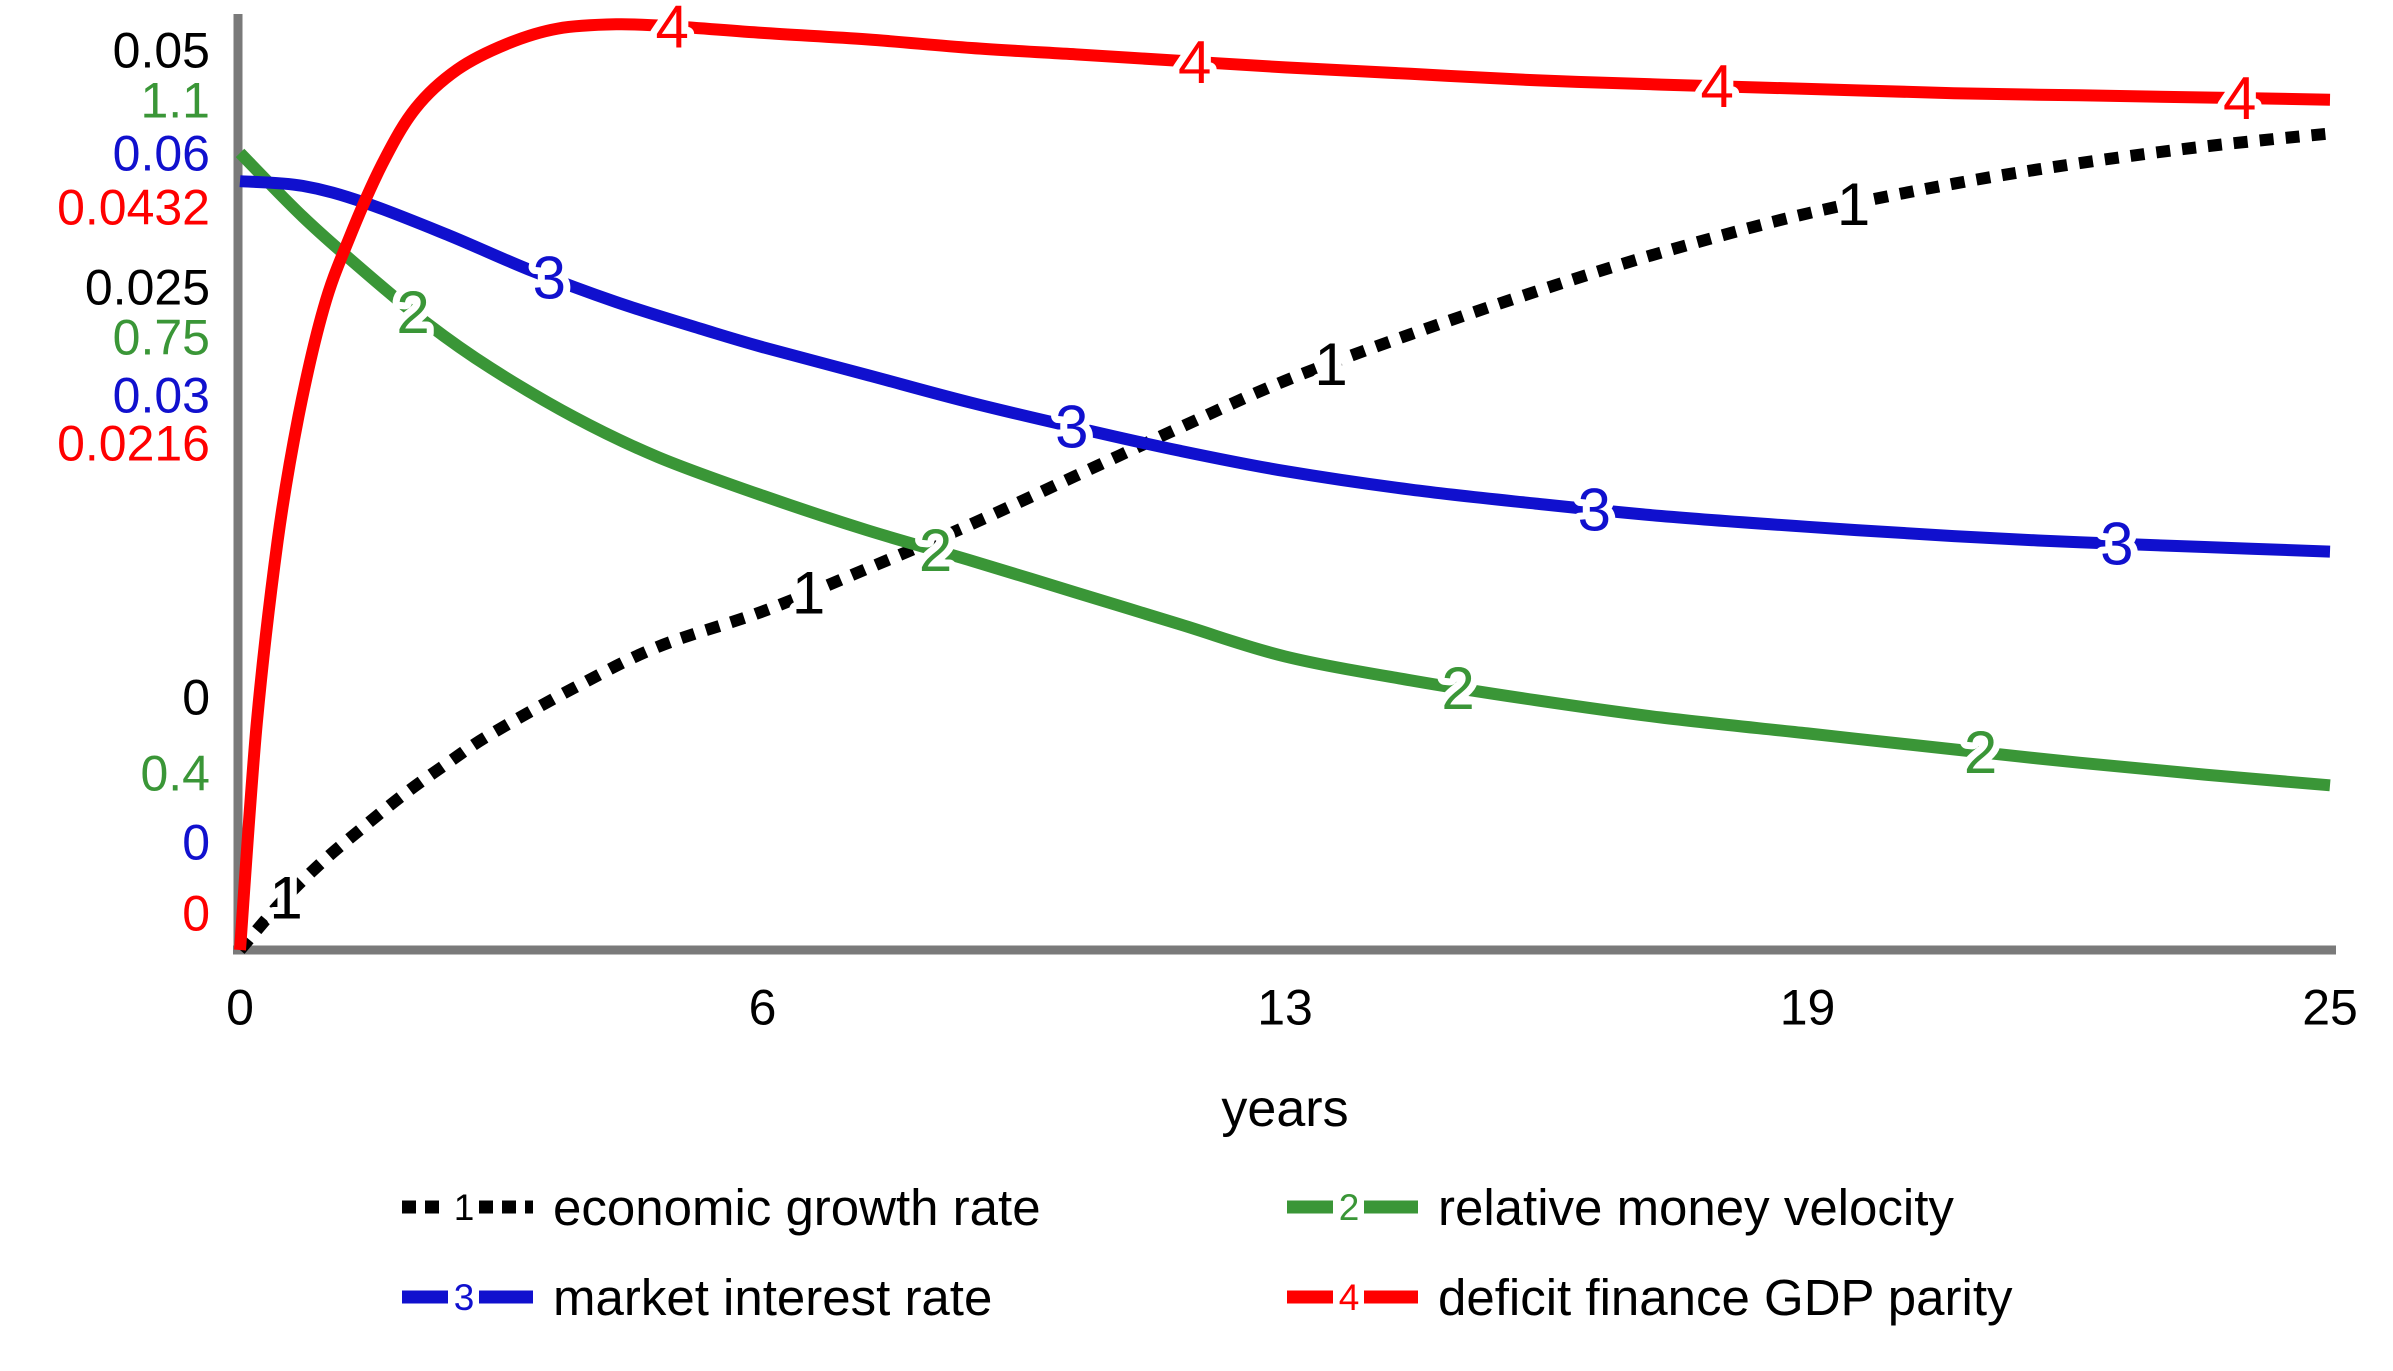  I want to click on legend-key-number: 2, so click(1349, 1207).